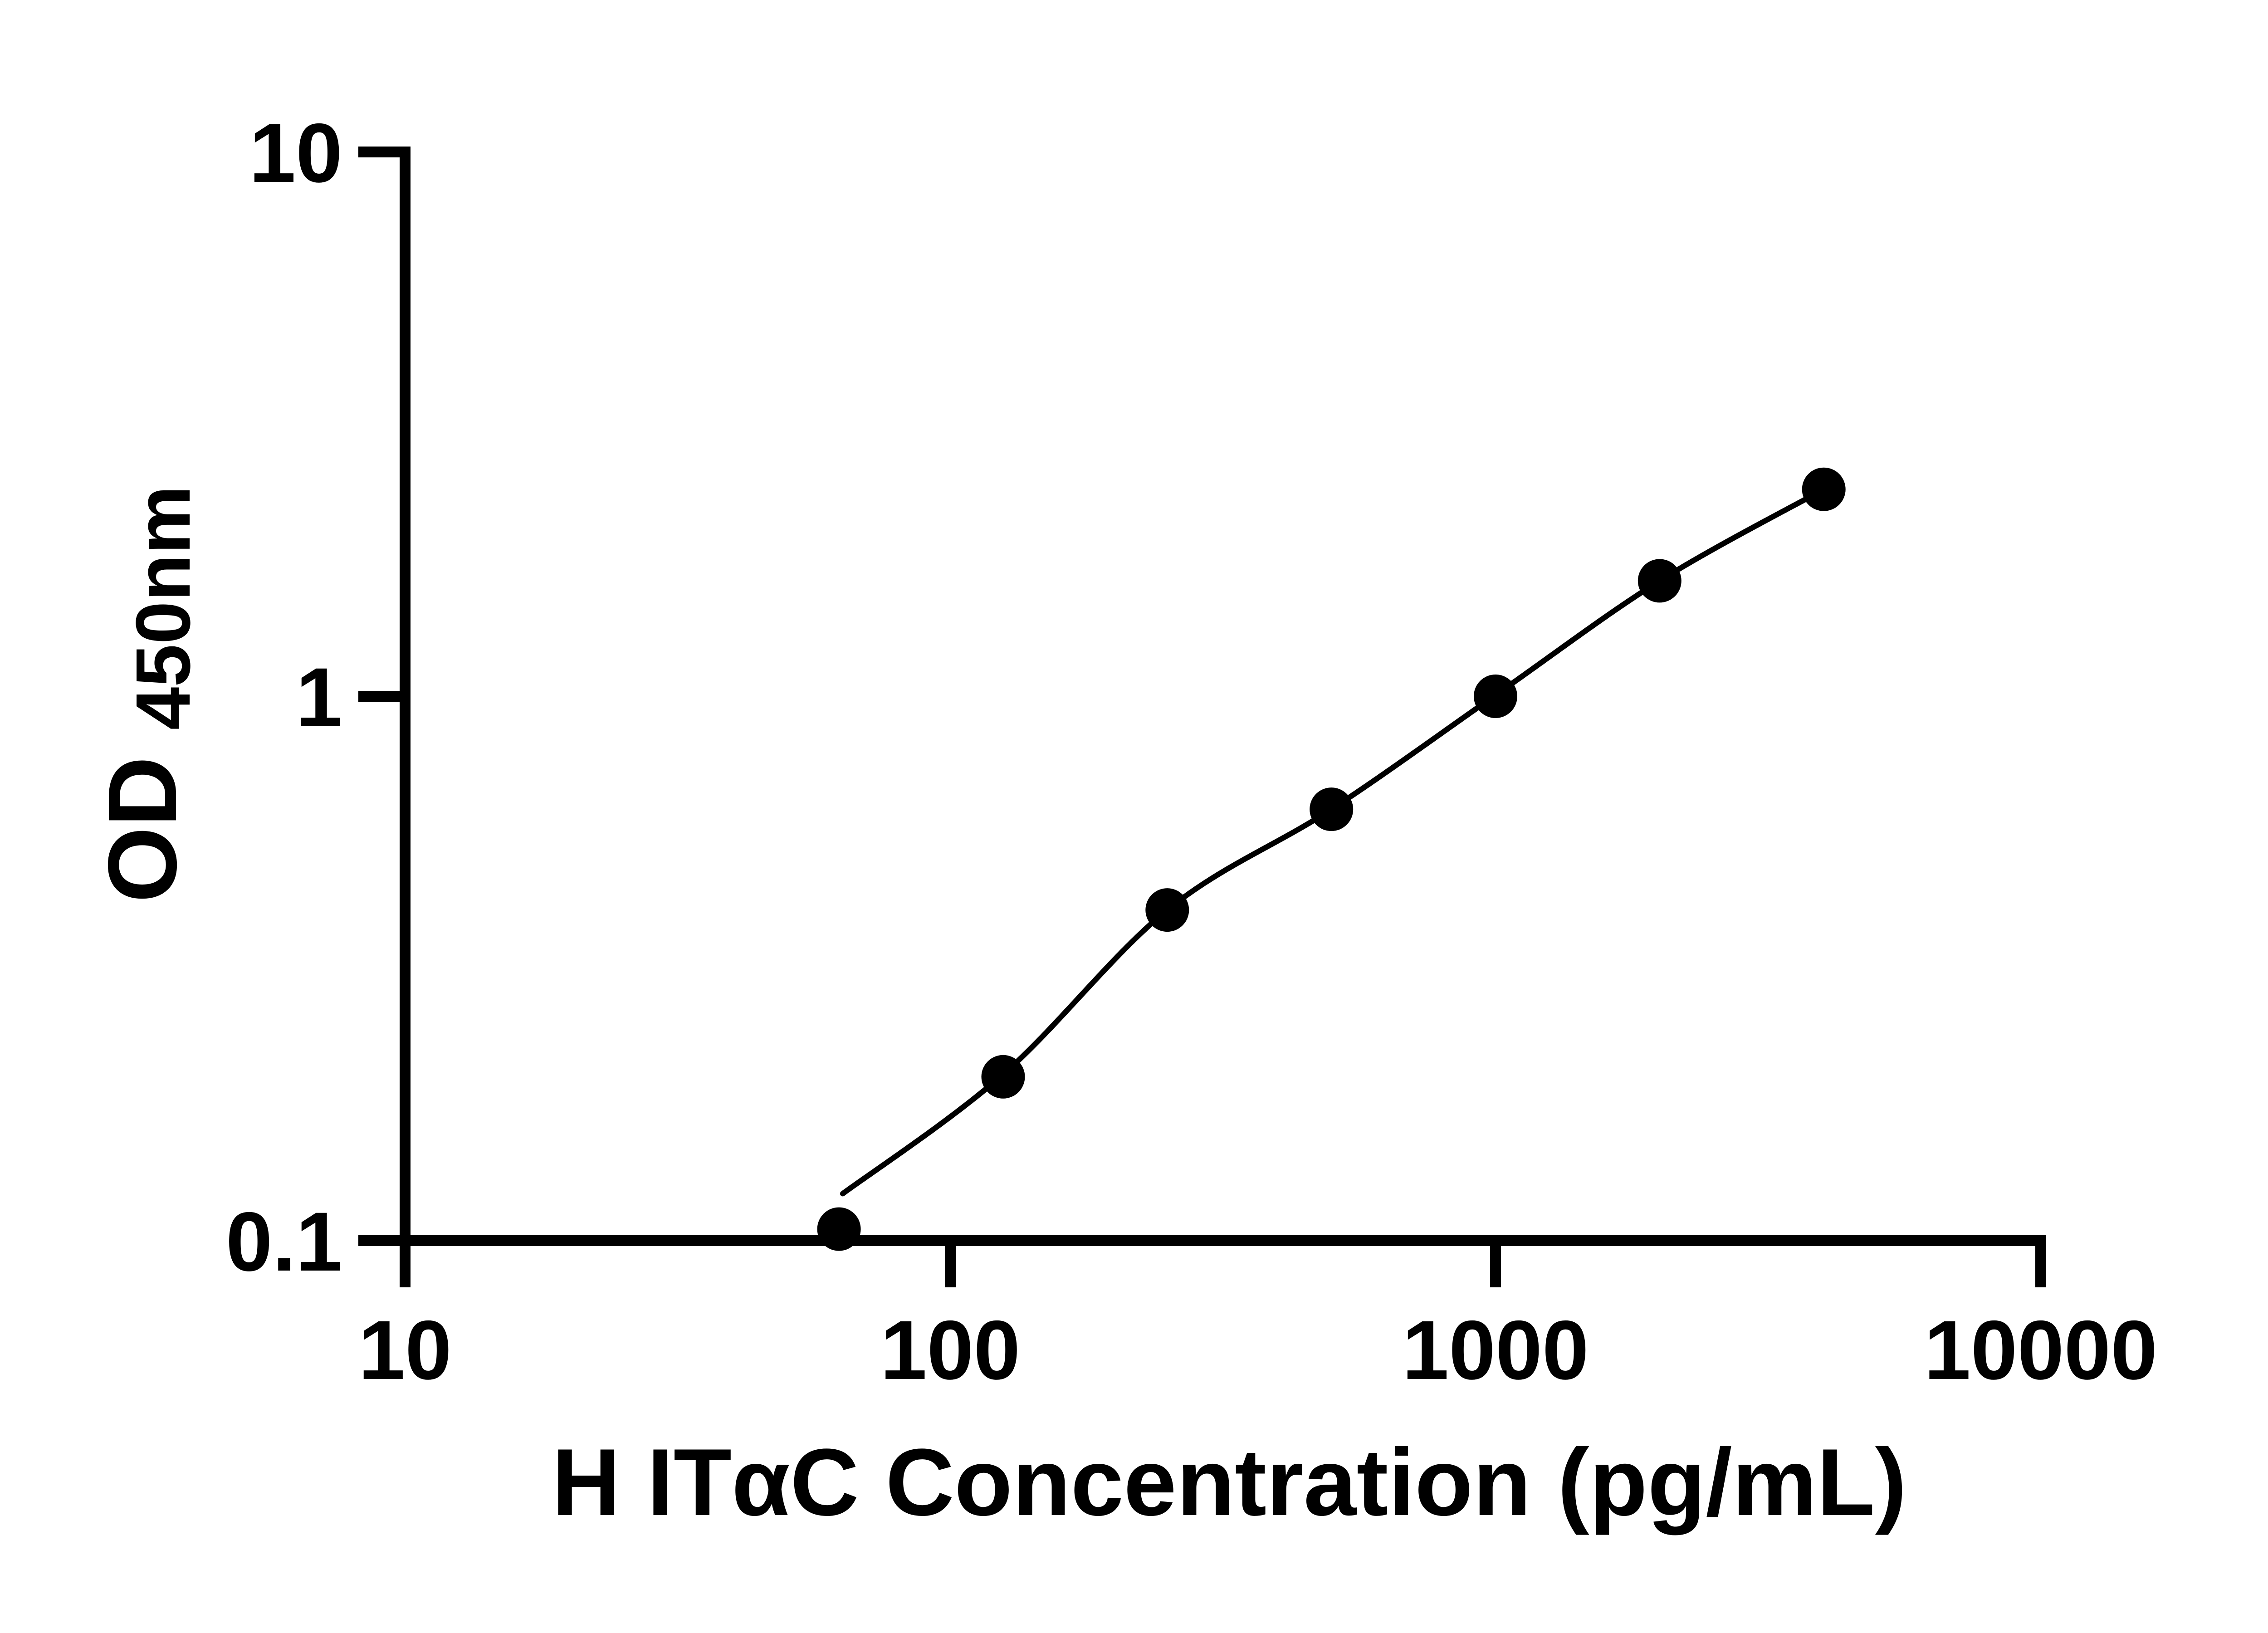  Describe the element at coordinates (284, 698) in the screenshot. I see `y-axis-tick-labels: 10 1 0.1` at that location.